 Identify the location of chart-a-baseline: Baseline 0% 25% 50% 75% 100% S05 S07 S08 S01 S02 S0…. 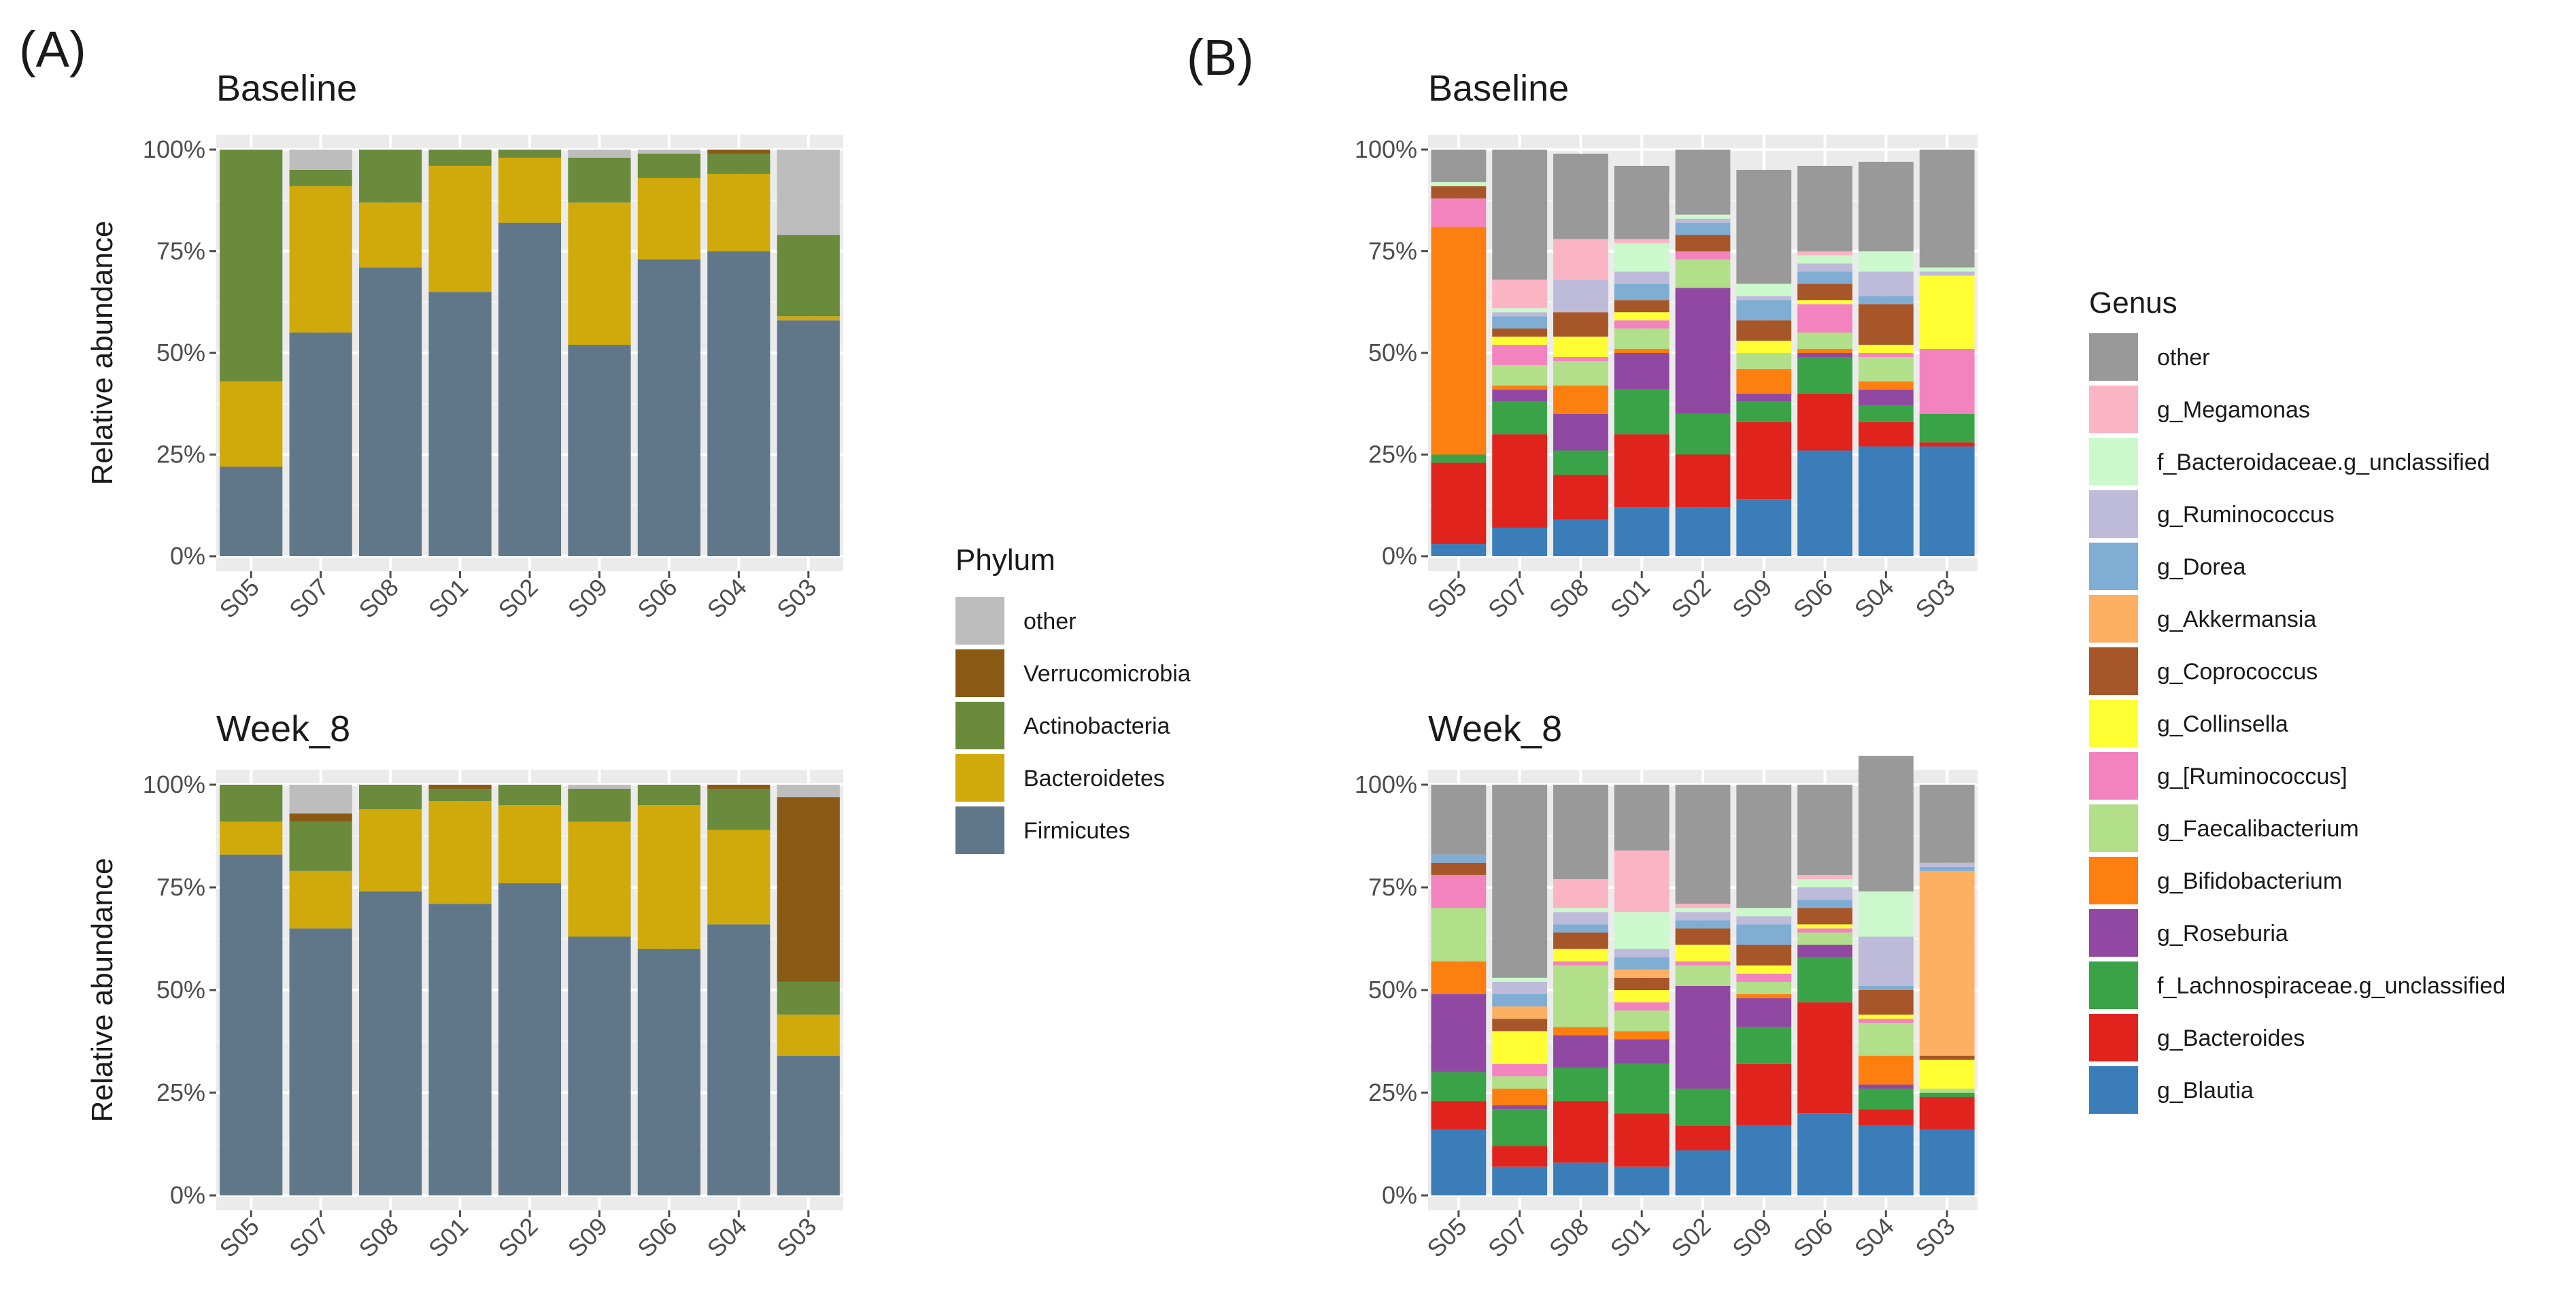
(464, 346).